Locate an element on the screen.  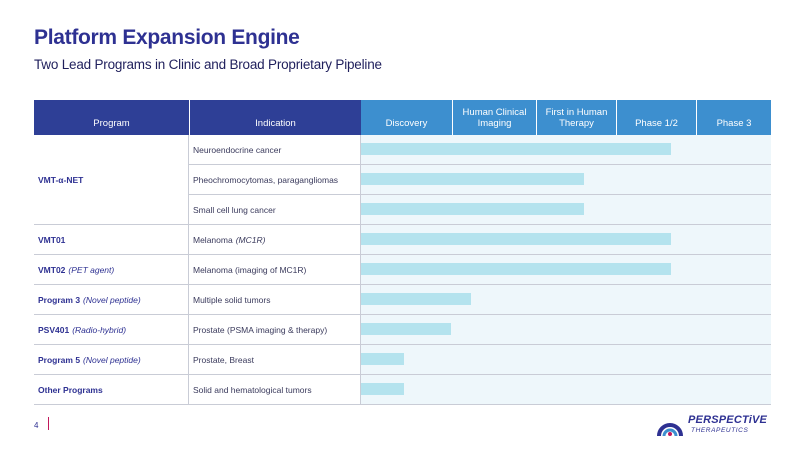
page-title: Platform Expansion Engine is located at coordinates (167, 37).